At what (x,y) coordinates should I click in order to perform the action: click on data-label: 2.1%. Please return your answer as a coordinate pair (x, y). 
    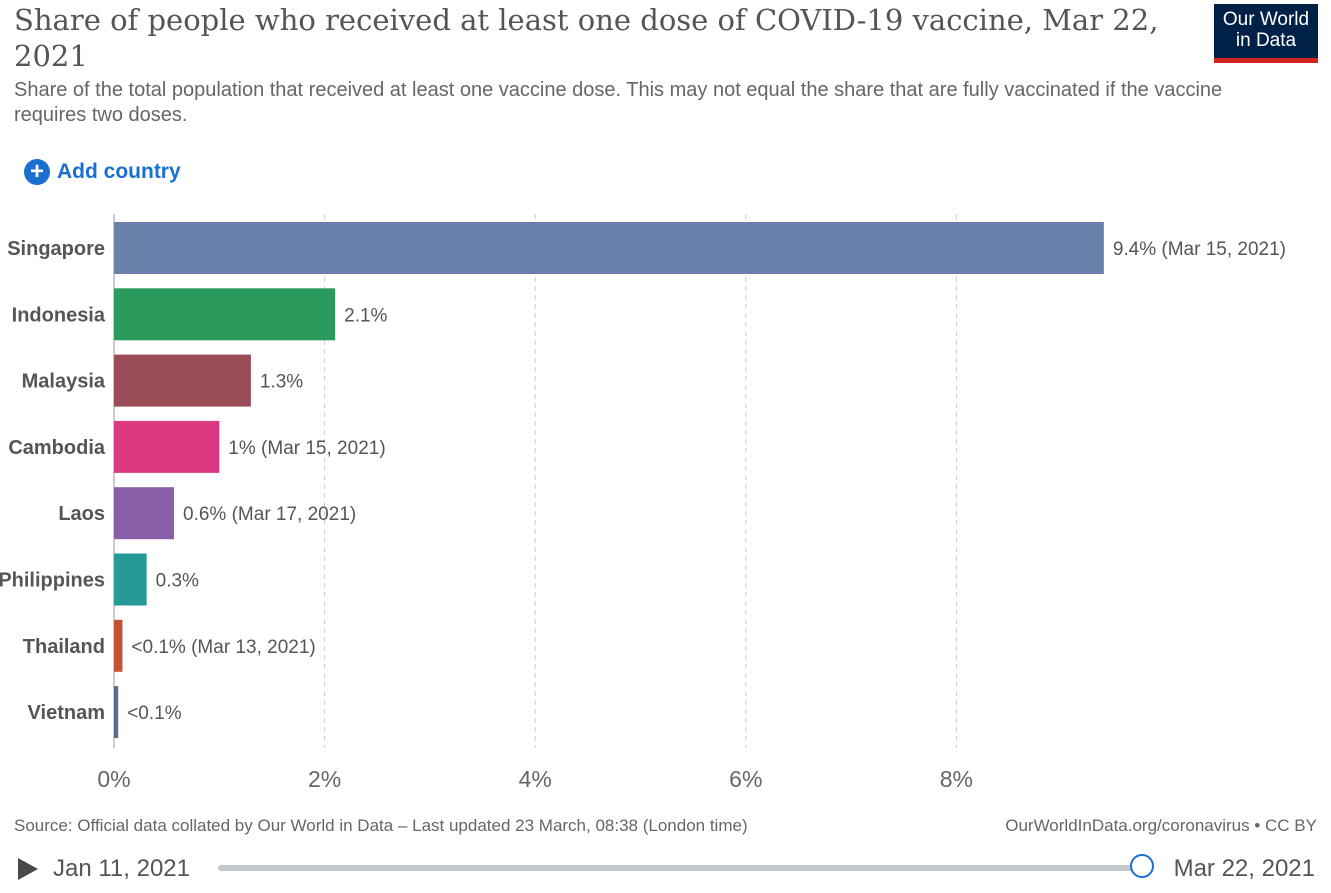
    Looking at the image, I should click on (365, 315).